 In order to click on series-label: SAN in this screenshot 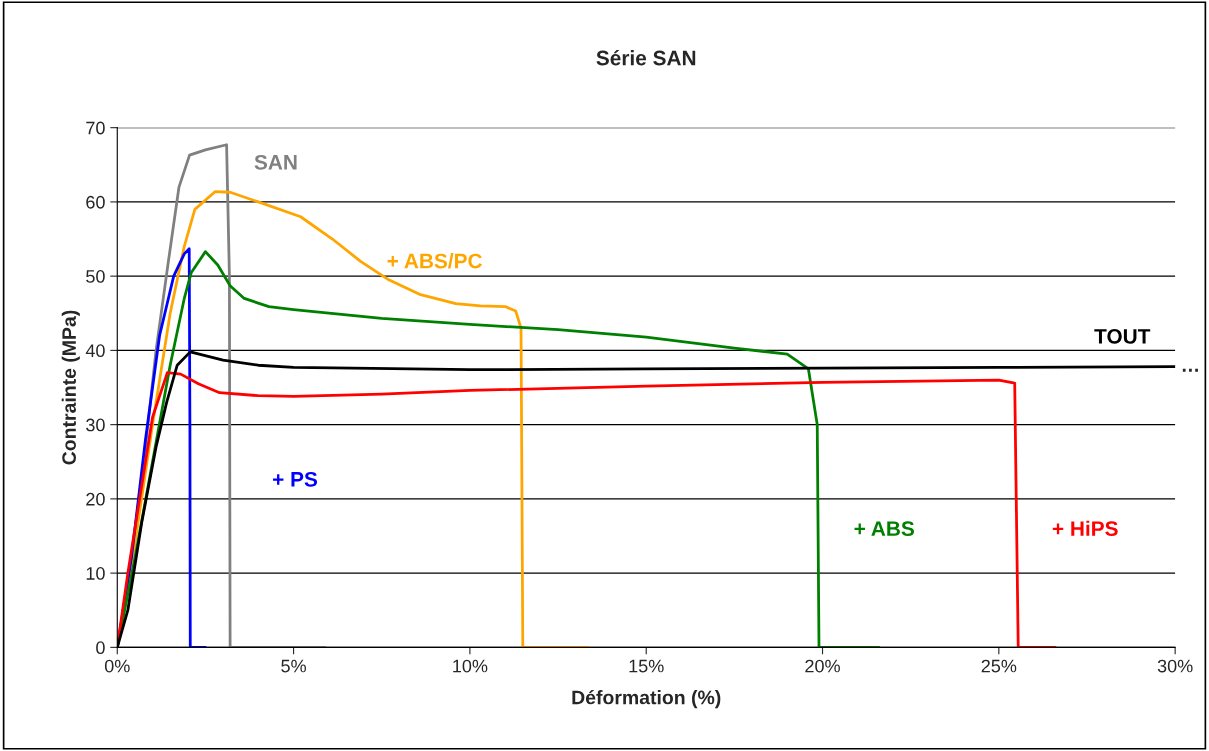, I will do `click(275, 162)`.